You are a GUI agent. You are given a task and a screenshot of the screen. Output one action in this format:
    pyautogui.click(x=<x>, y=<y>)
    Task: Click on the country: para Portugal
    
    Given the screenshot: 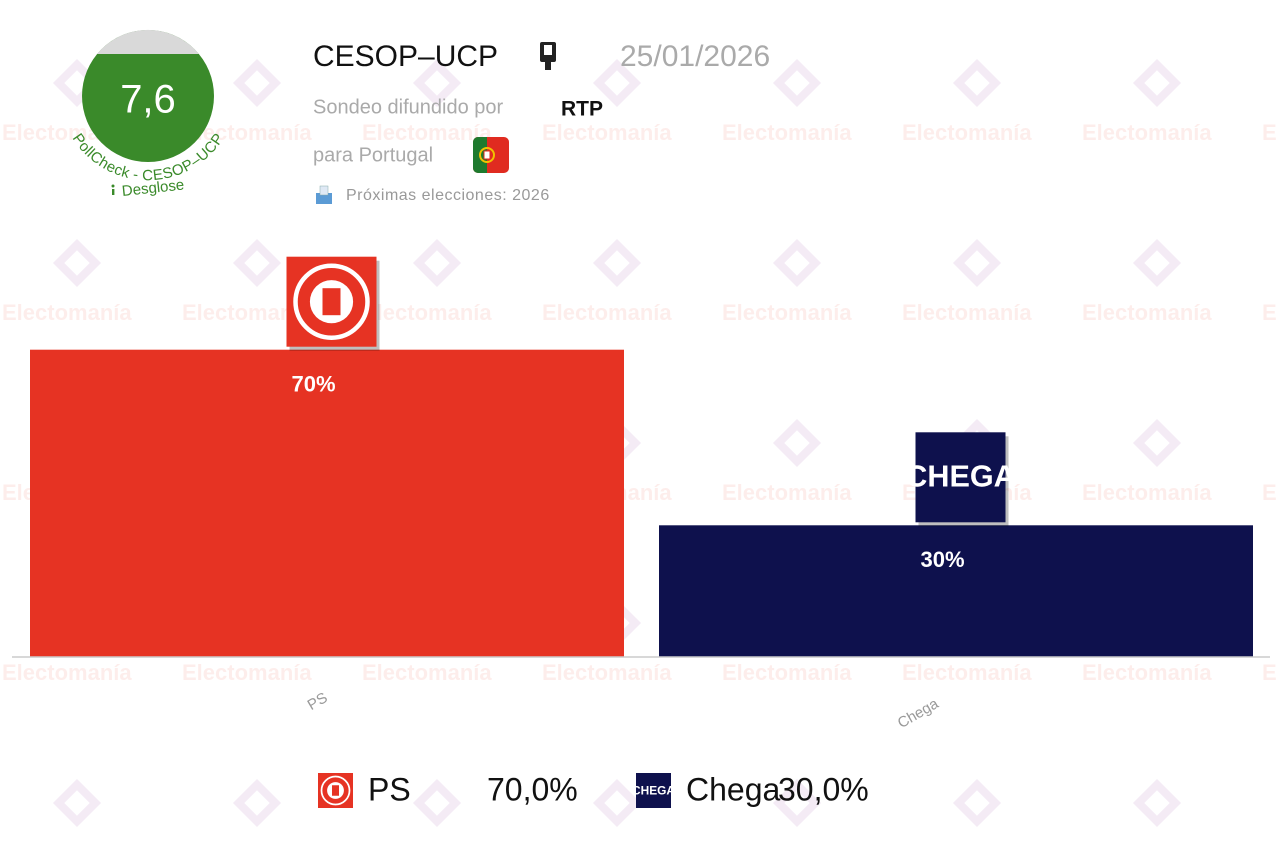 What is the action you would take?
    pyautogui.click(x=373, y=155)
    